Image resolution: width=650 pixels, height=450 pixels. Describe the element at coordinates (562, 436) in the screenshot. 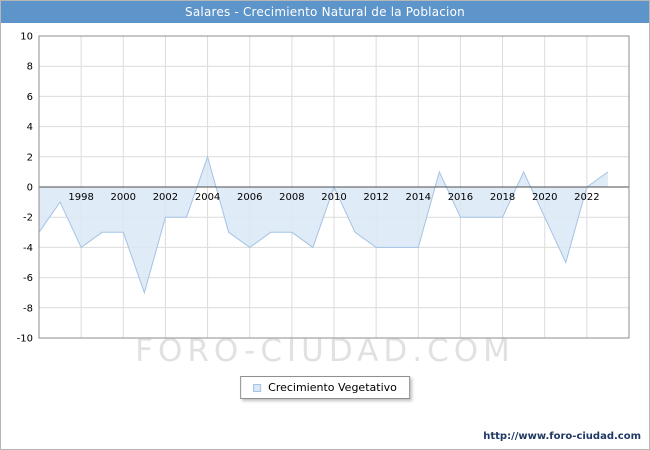

I see `footer-link: http://www.foro-ciudad.com` at that location.